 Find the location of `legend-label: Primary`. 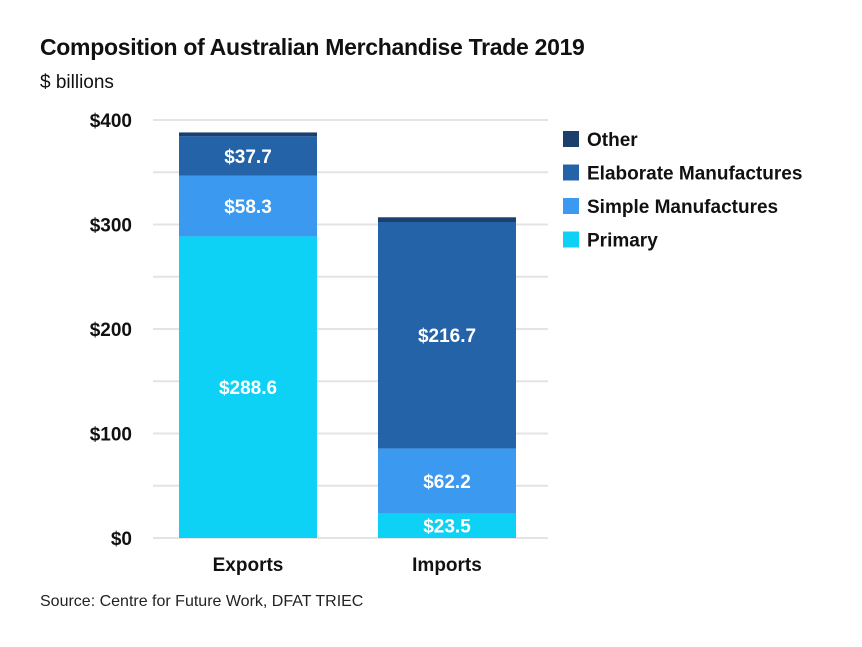

legend-label: Primary is located at coordinates (622, 241).